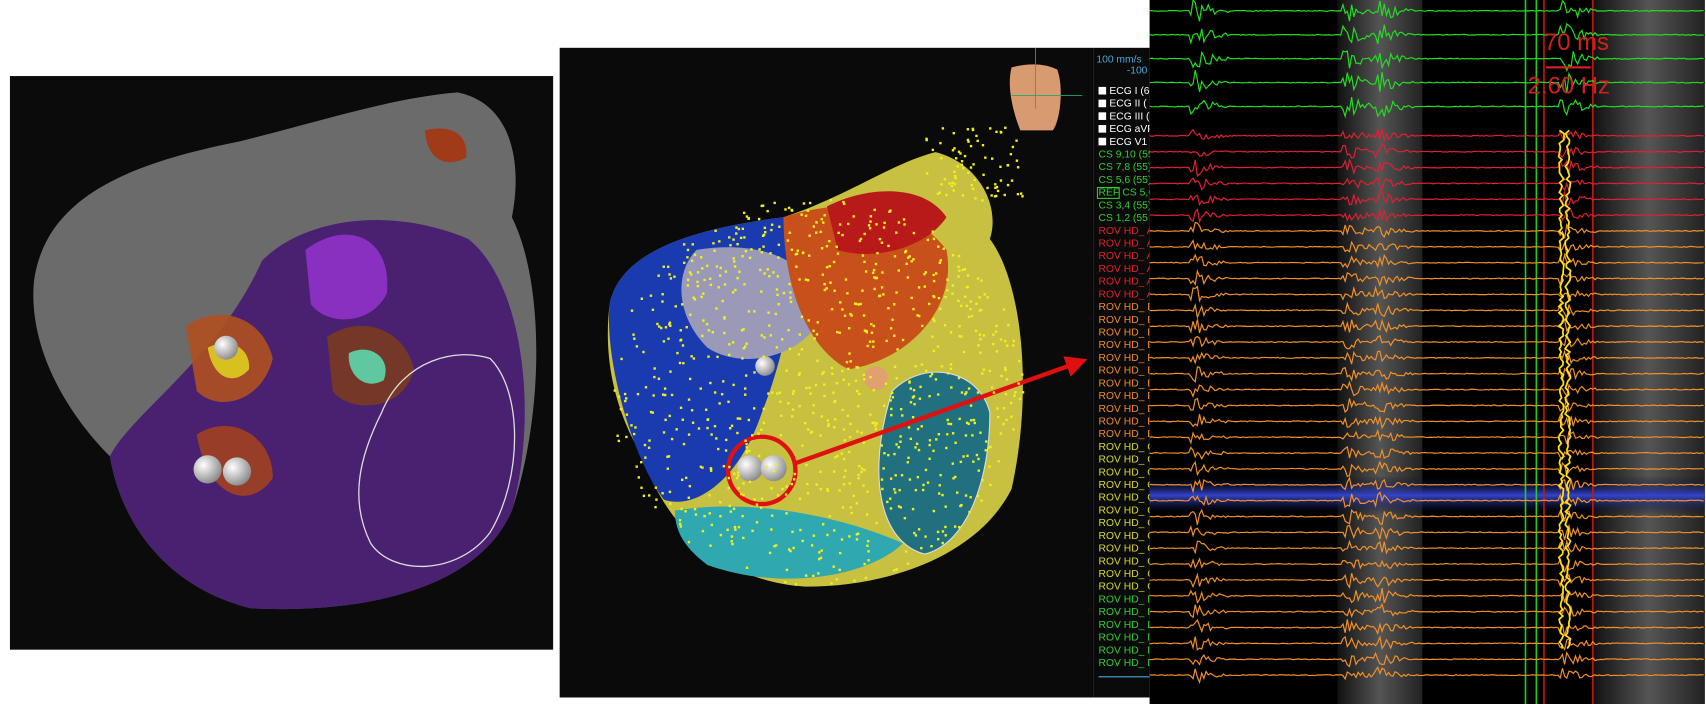 This screenshot has width=1706, height=704. I want to click on checkbox, so click(1102, 90).